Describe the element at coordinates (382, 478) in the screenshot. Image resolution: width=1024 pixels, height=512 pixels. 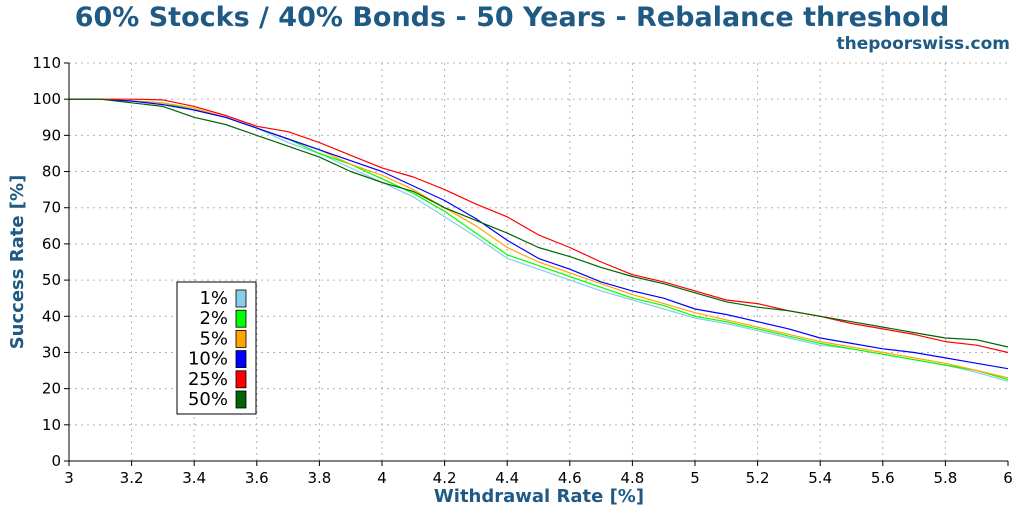
I see `x-tick-label: 4` at that location.